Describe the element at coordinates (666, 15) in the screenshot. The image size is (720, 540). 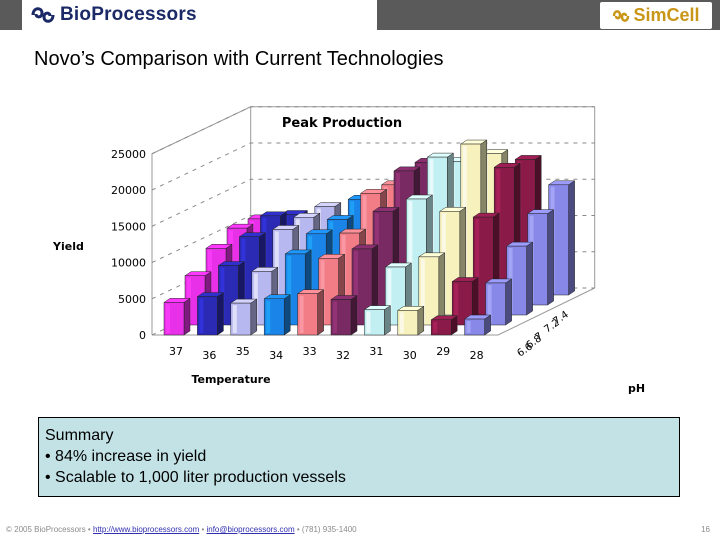
I see `simcell-logo-text: SimCell` at that location.